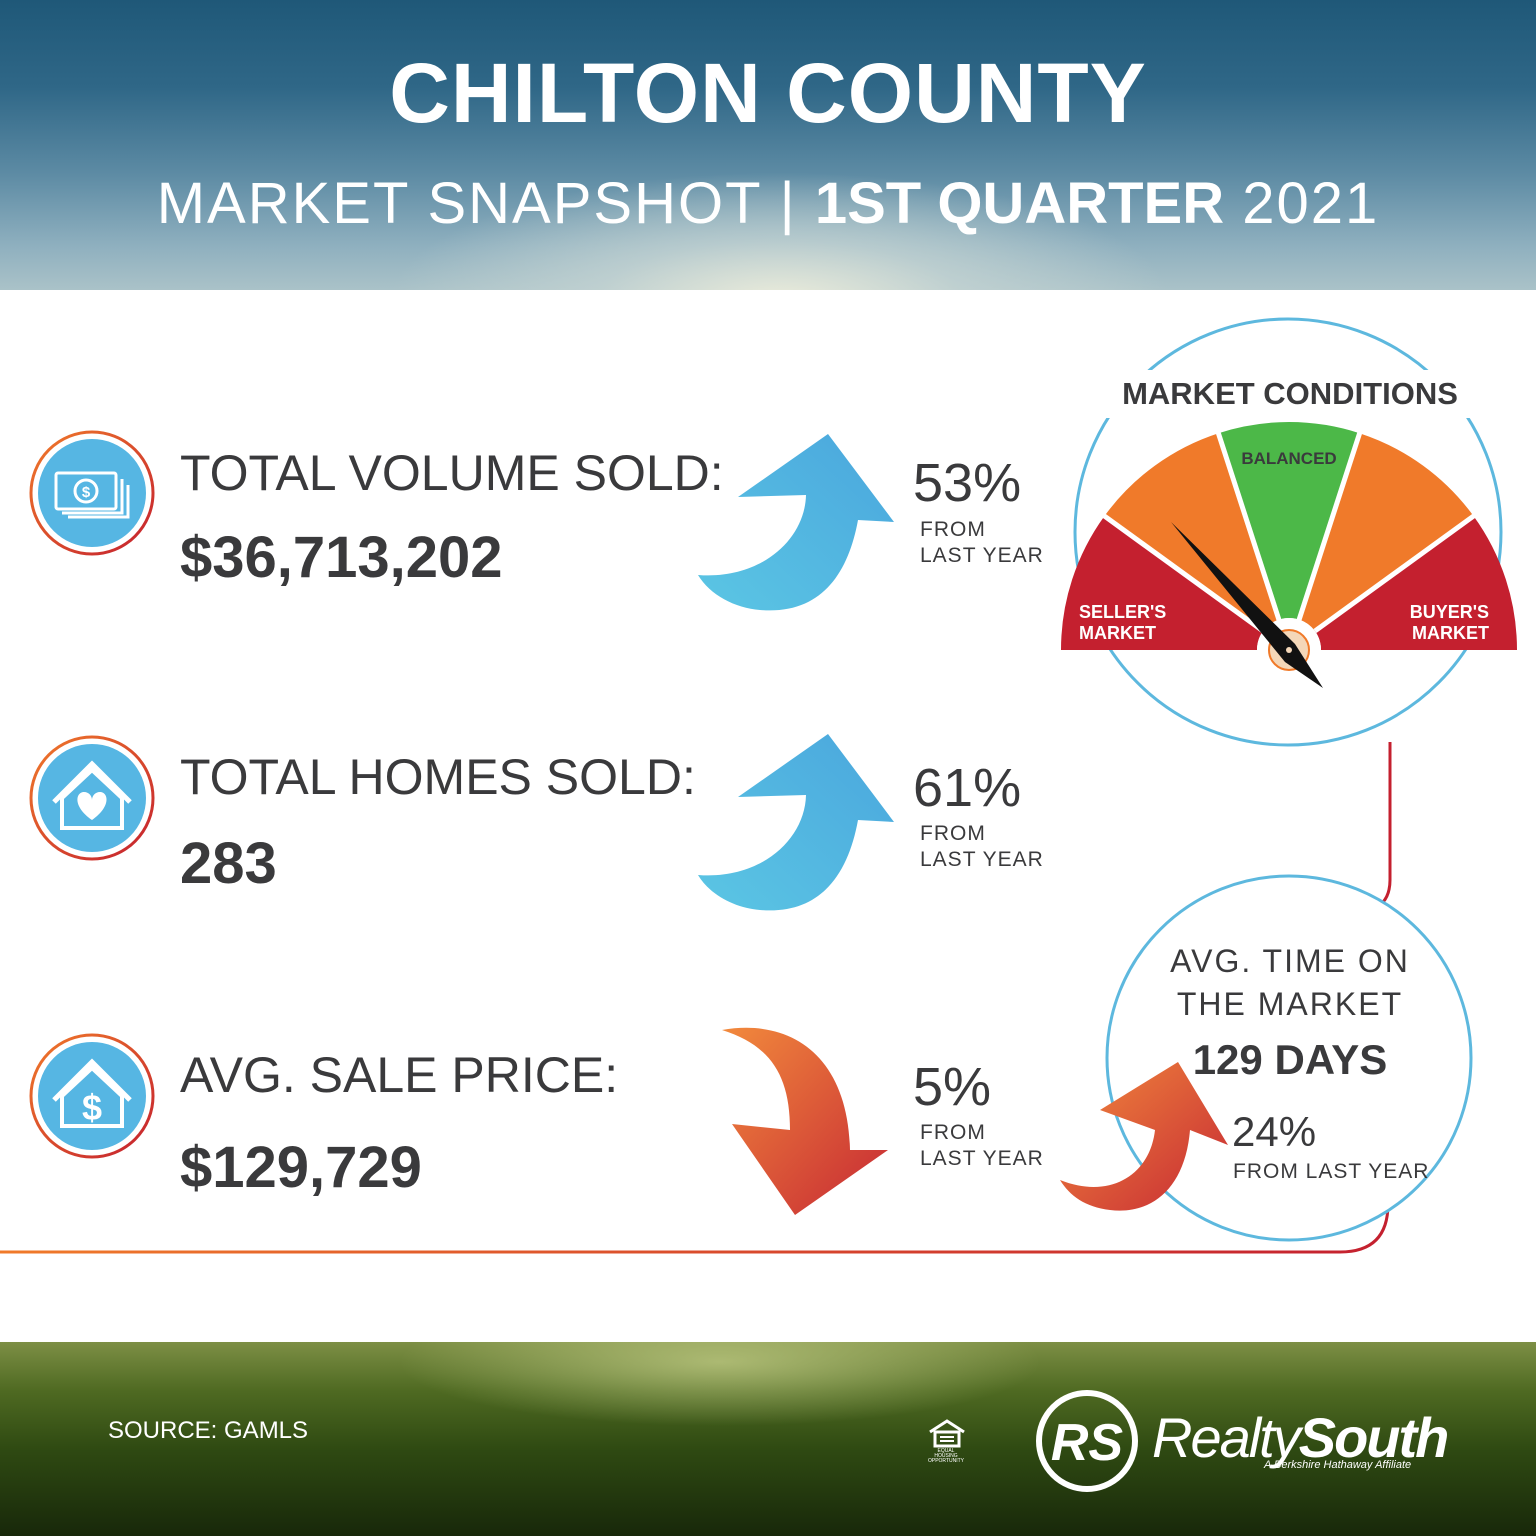 This screenshot has width=1536, height=1536. Describe the element at coordinates (228, 863) in the screenshot. I see `stat-value-homes: 283` at that location.